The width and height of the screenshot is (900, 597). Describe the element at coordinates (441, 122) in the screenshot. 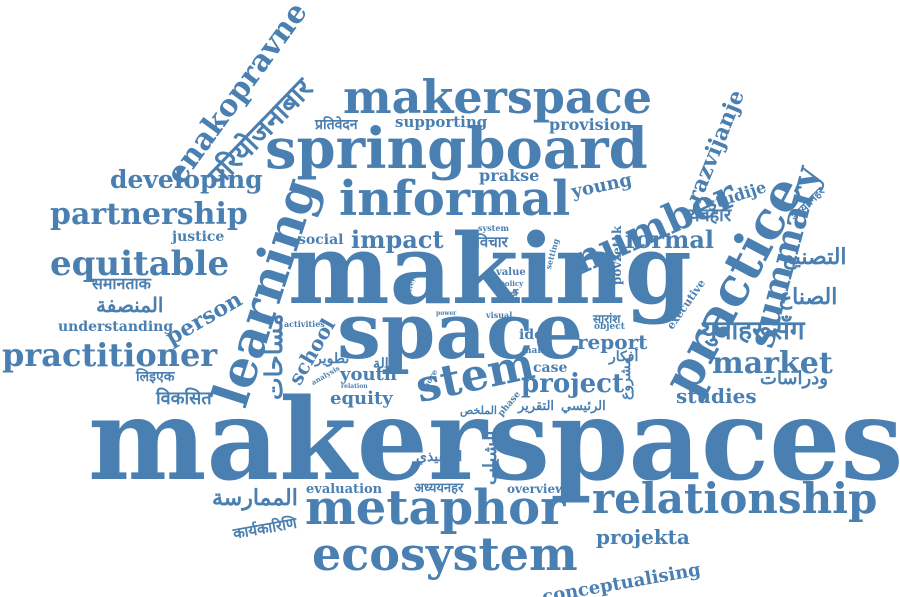

I see `word-supporting: supporting` at that location.